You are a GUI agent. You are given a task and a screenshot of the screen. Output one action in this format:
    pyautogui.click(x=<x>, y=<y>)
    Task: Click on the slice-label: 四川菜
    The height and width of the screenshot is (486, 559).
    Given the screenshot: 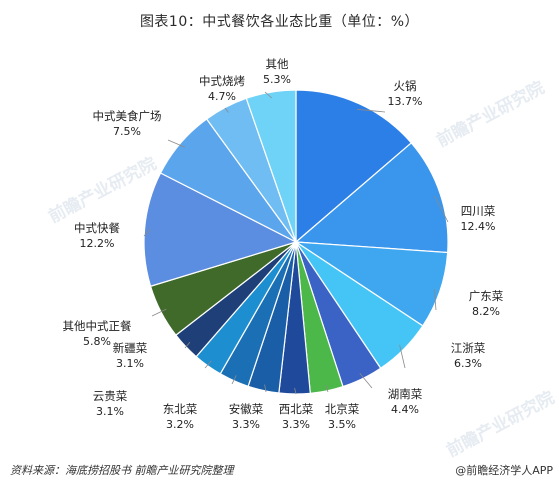 What is the action you would take?
    pyautogui.click(x=478, y=211)
    